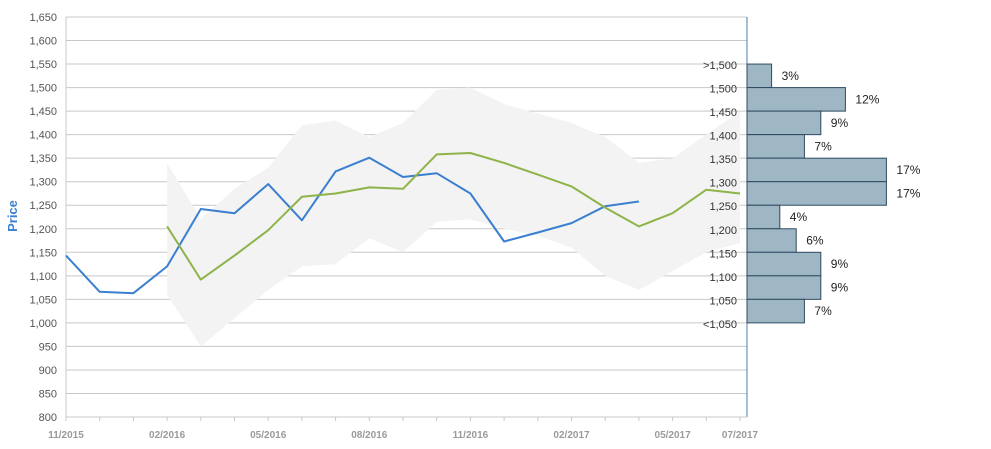  Describe the element at coordinates (815, 241) in the screenshot. I see `distribution-pct-label: 6%` at that location.